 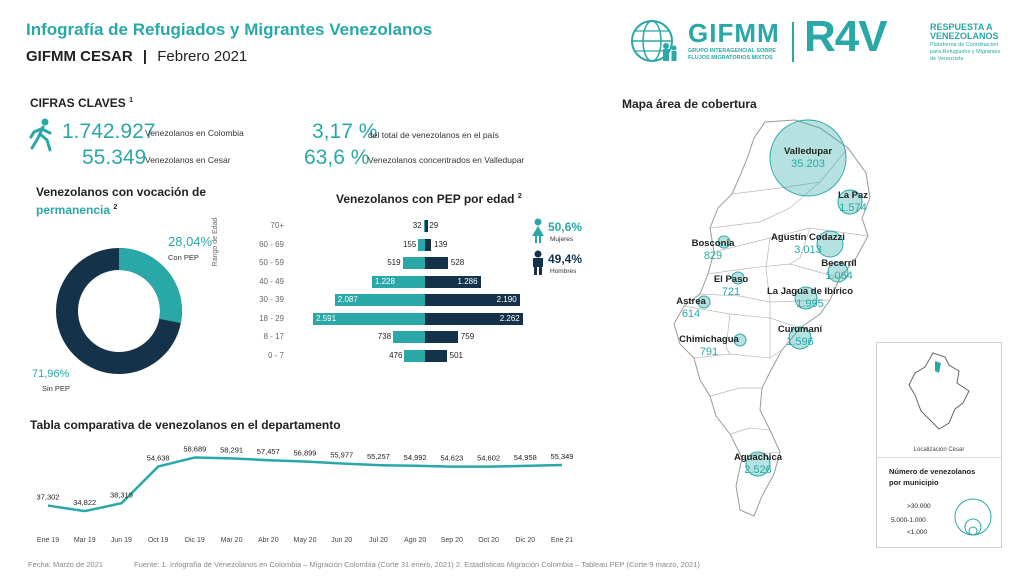 I want to click on map-value-codazzi: 3.013, so click(x=808, y=250).